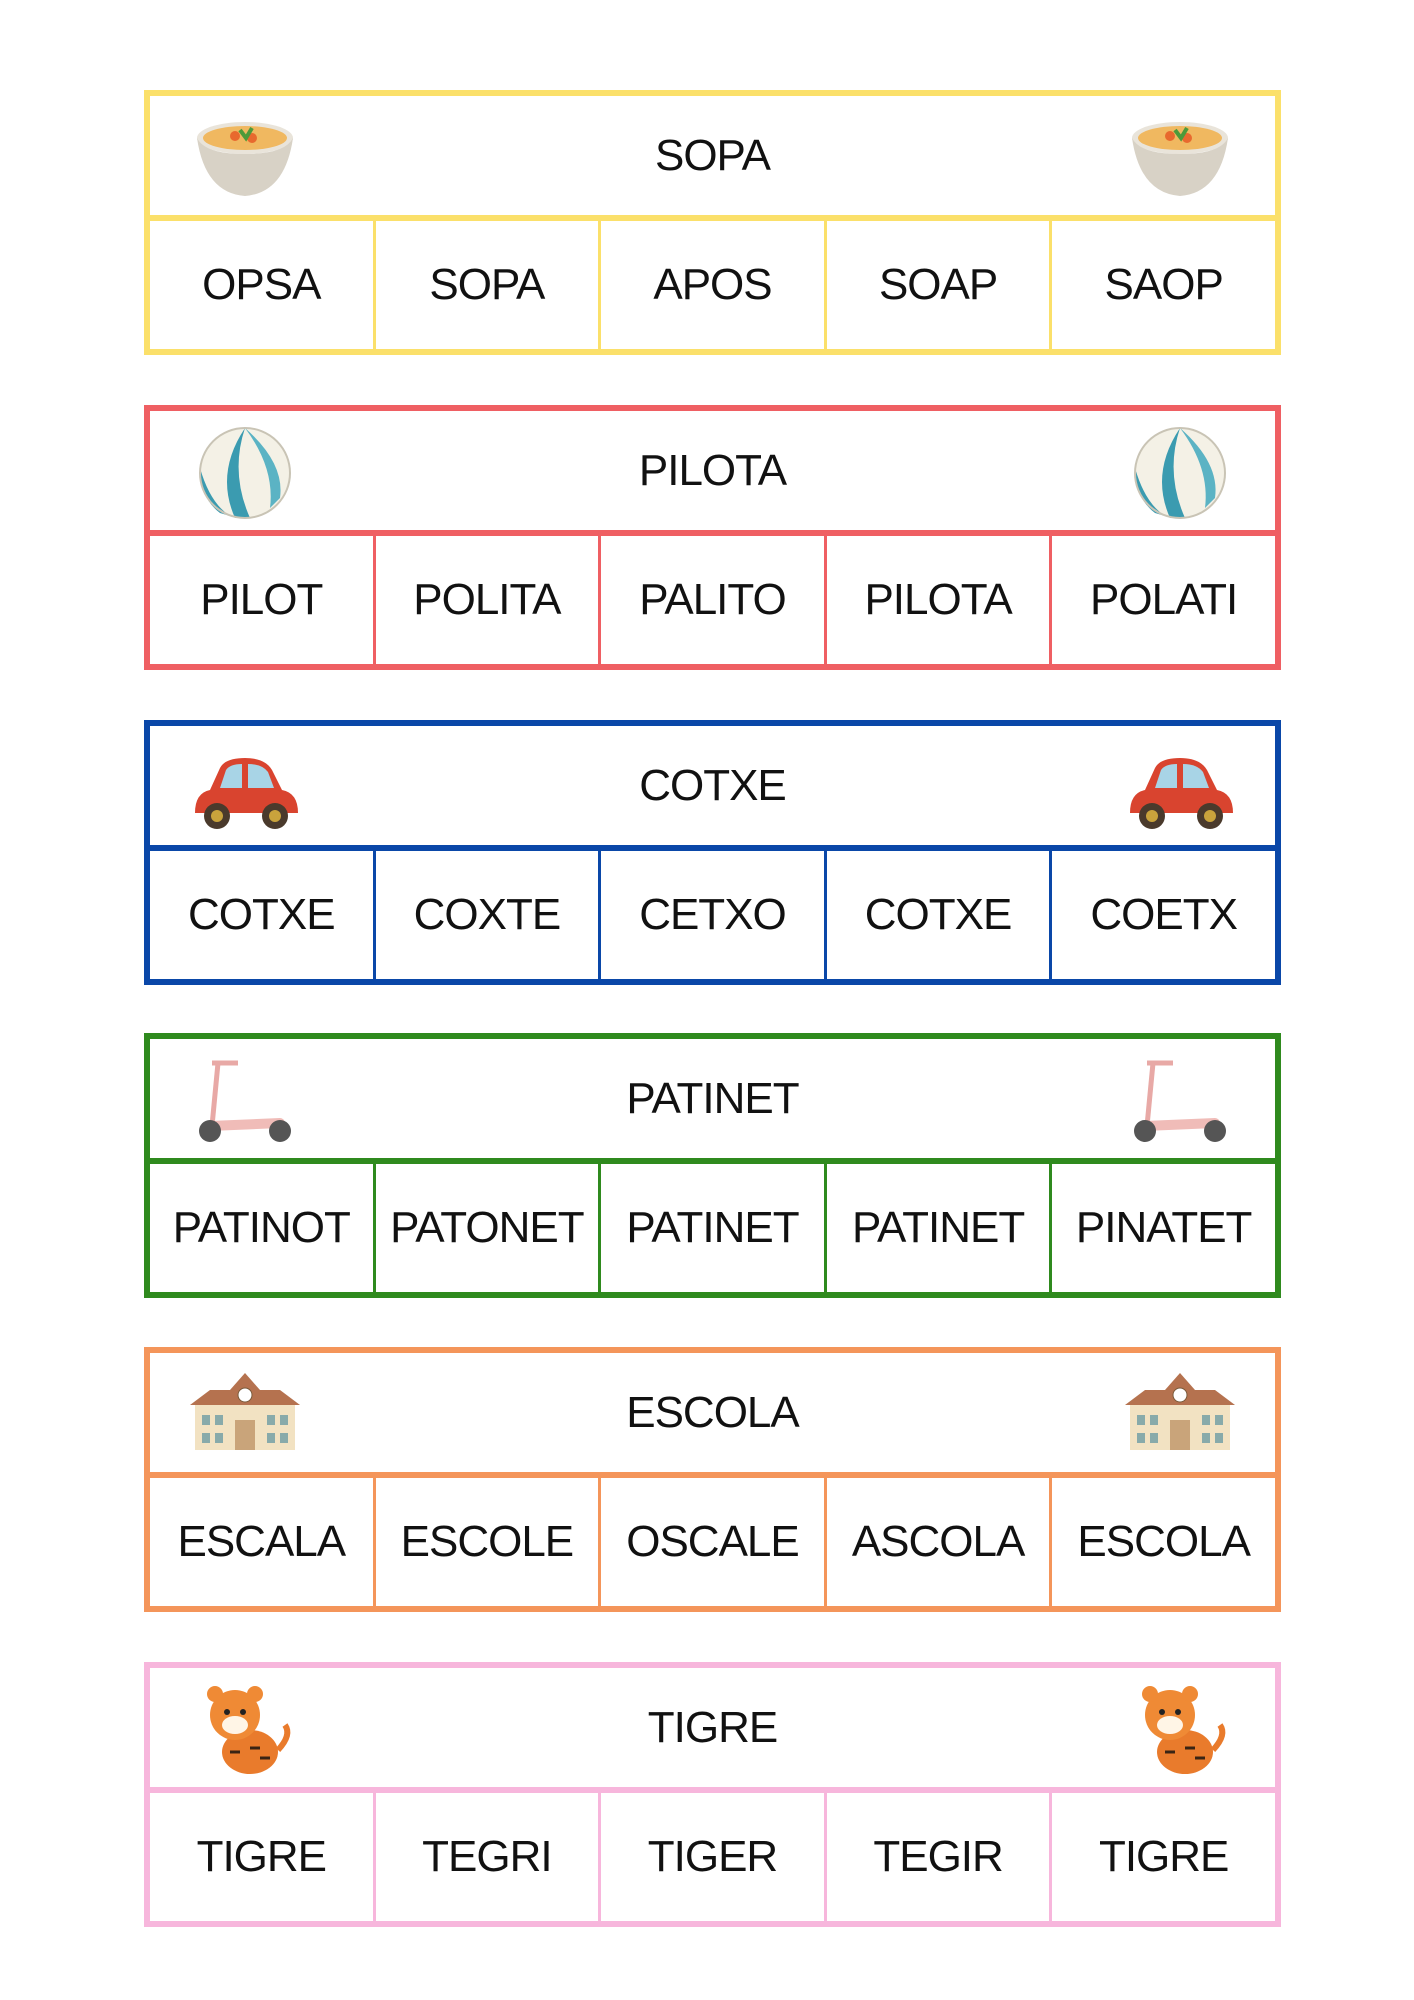 The image size is (1414, 2000). I want to click on option-cell: TEGIR, so click(940, 1857).